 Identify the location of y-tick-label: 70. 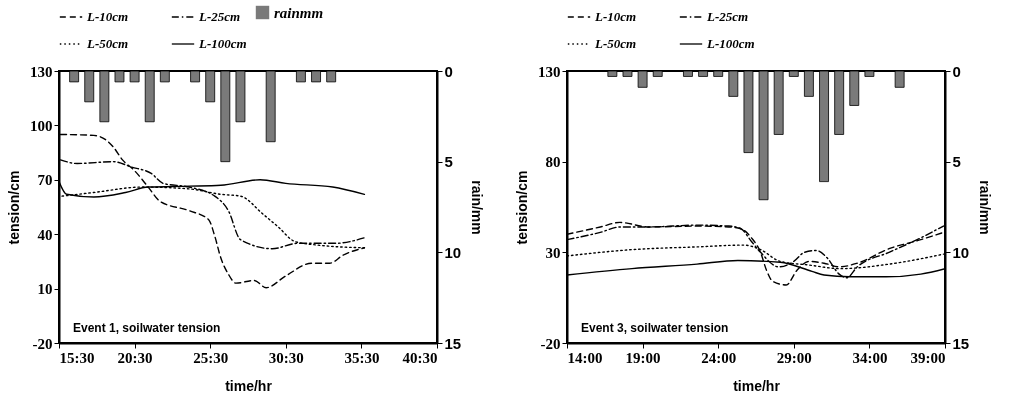
(45, 180).